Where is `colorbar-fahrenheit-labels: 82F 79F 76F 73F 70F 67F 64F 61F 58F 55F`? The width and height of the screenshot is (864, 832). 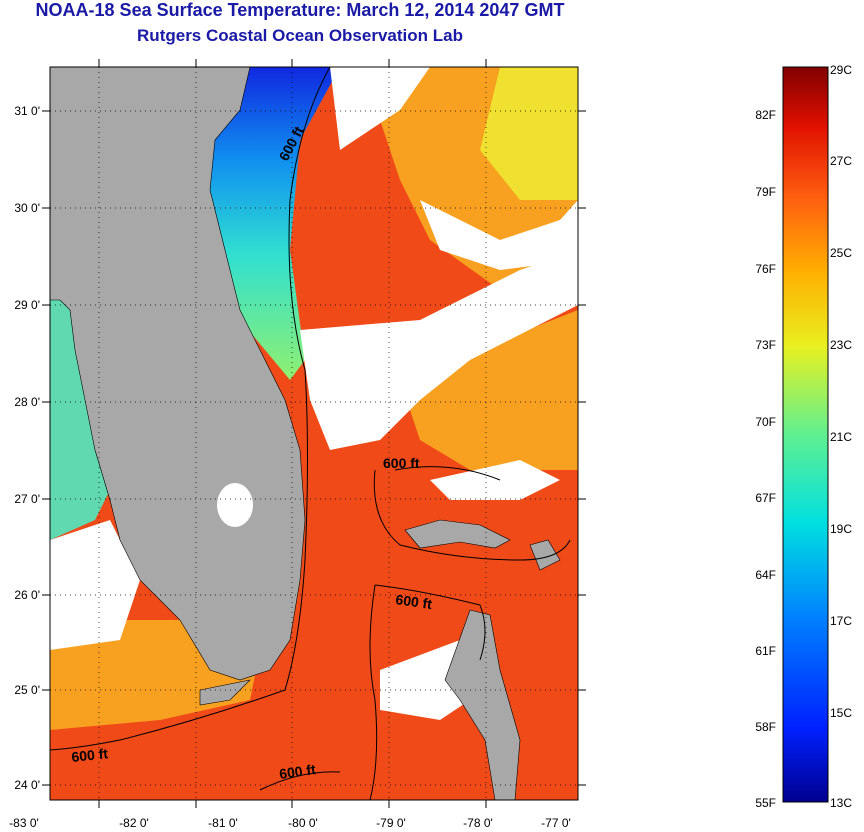
colorbar-fahrenheit-labels: 82F 79F 76F 73F 70F 67F 64F 61F 58F 55F is located at coordinates (765, 459).